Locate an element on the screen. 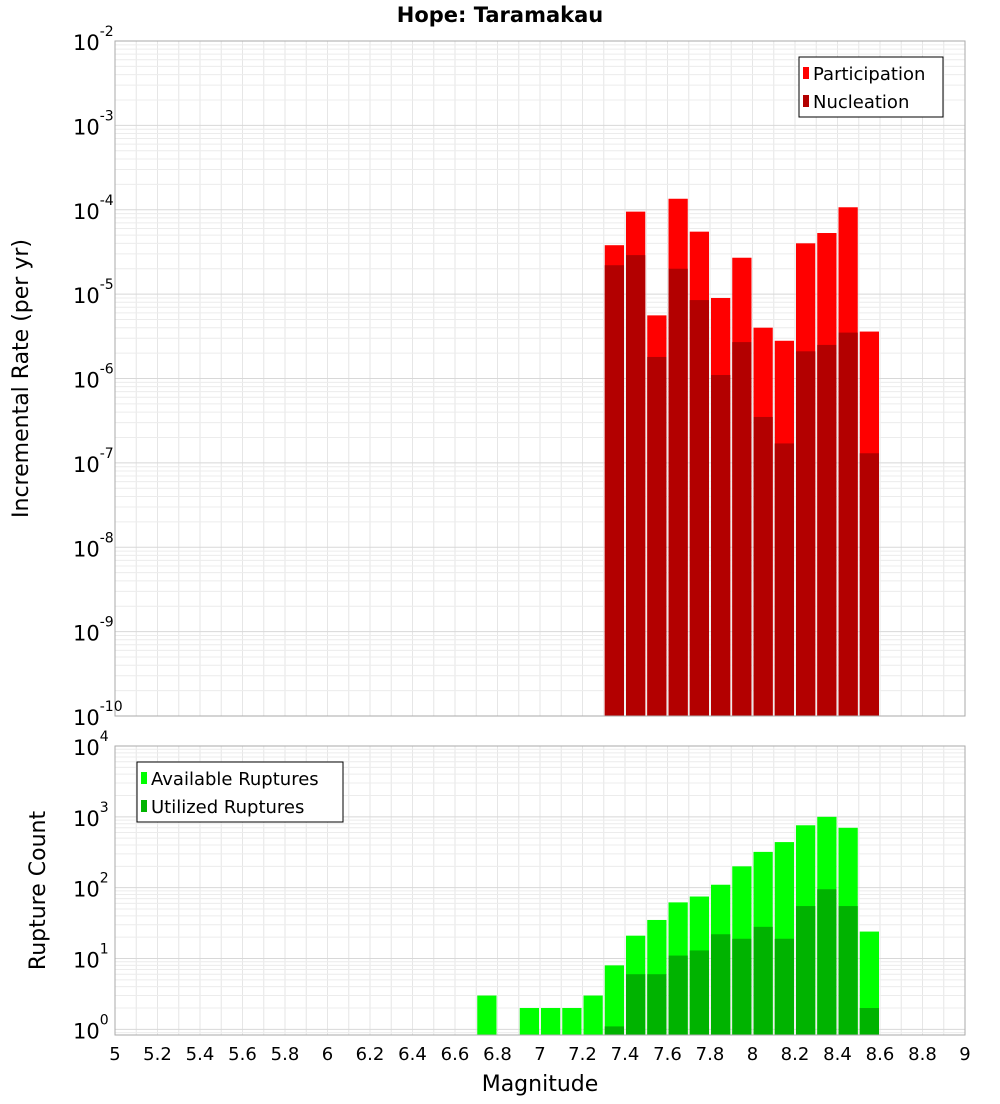 The height and width of the screenshot is (1104, 1000). x-tick-label: 5.6 is located at coordinates (242, 1054).